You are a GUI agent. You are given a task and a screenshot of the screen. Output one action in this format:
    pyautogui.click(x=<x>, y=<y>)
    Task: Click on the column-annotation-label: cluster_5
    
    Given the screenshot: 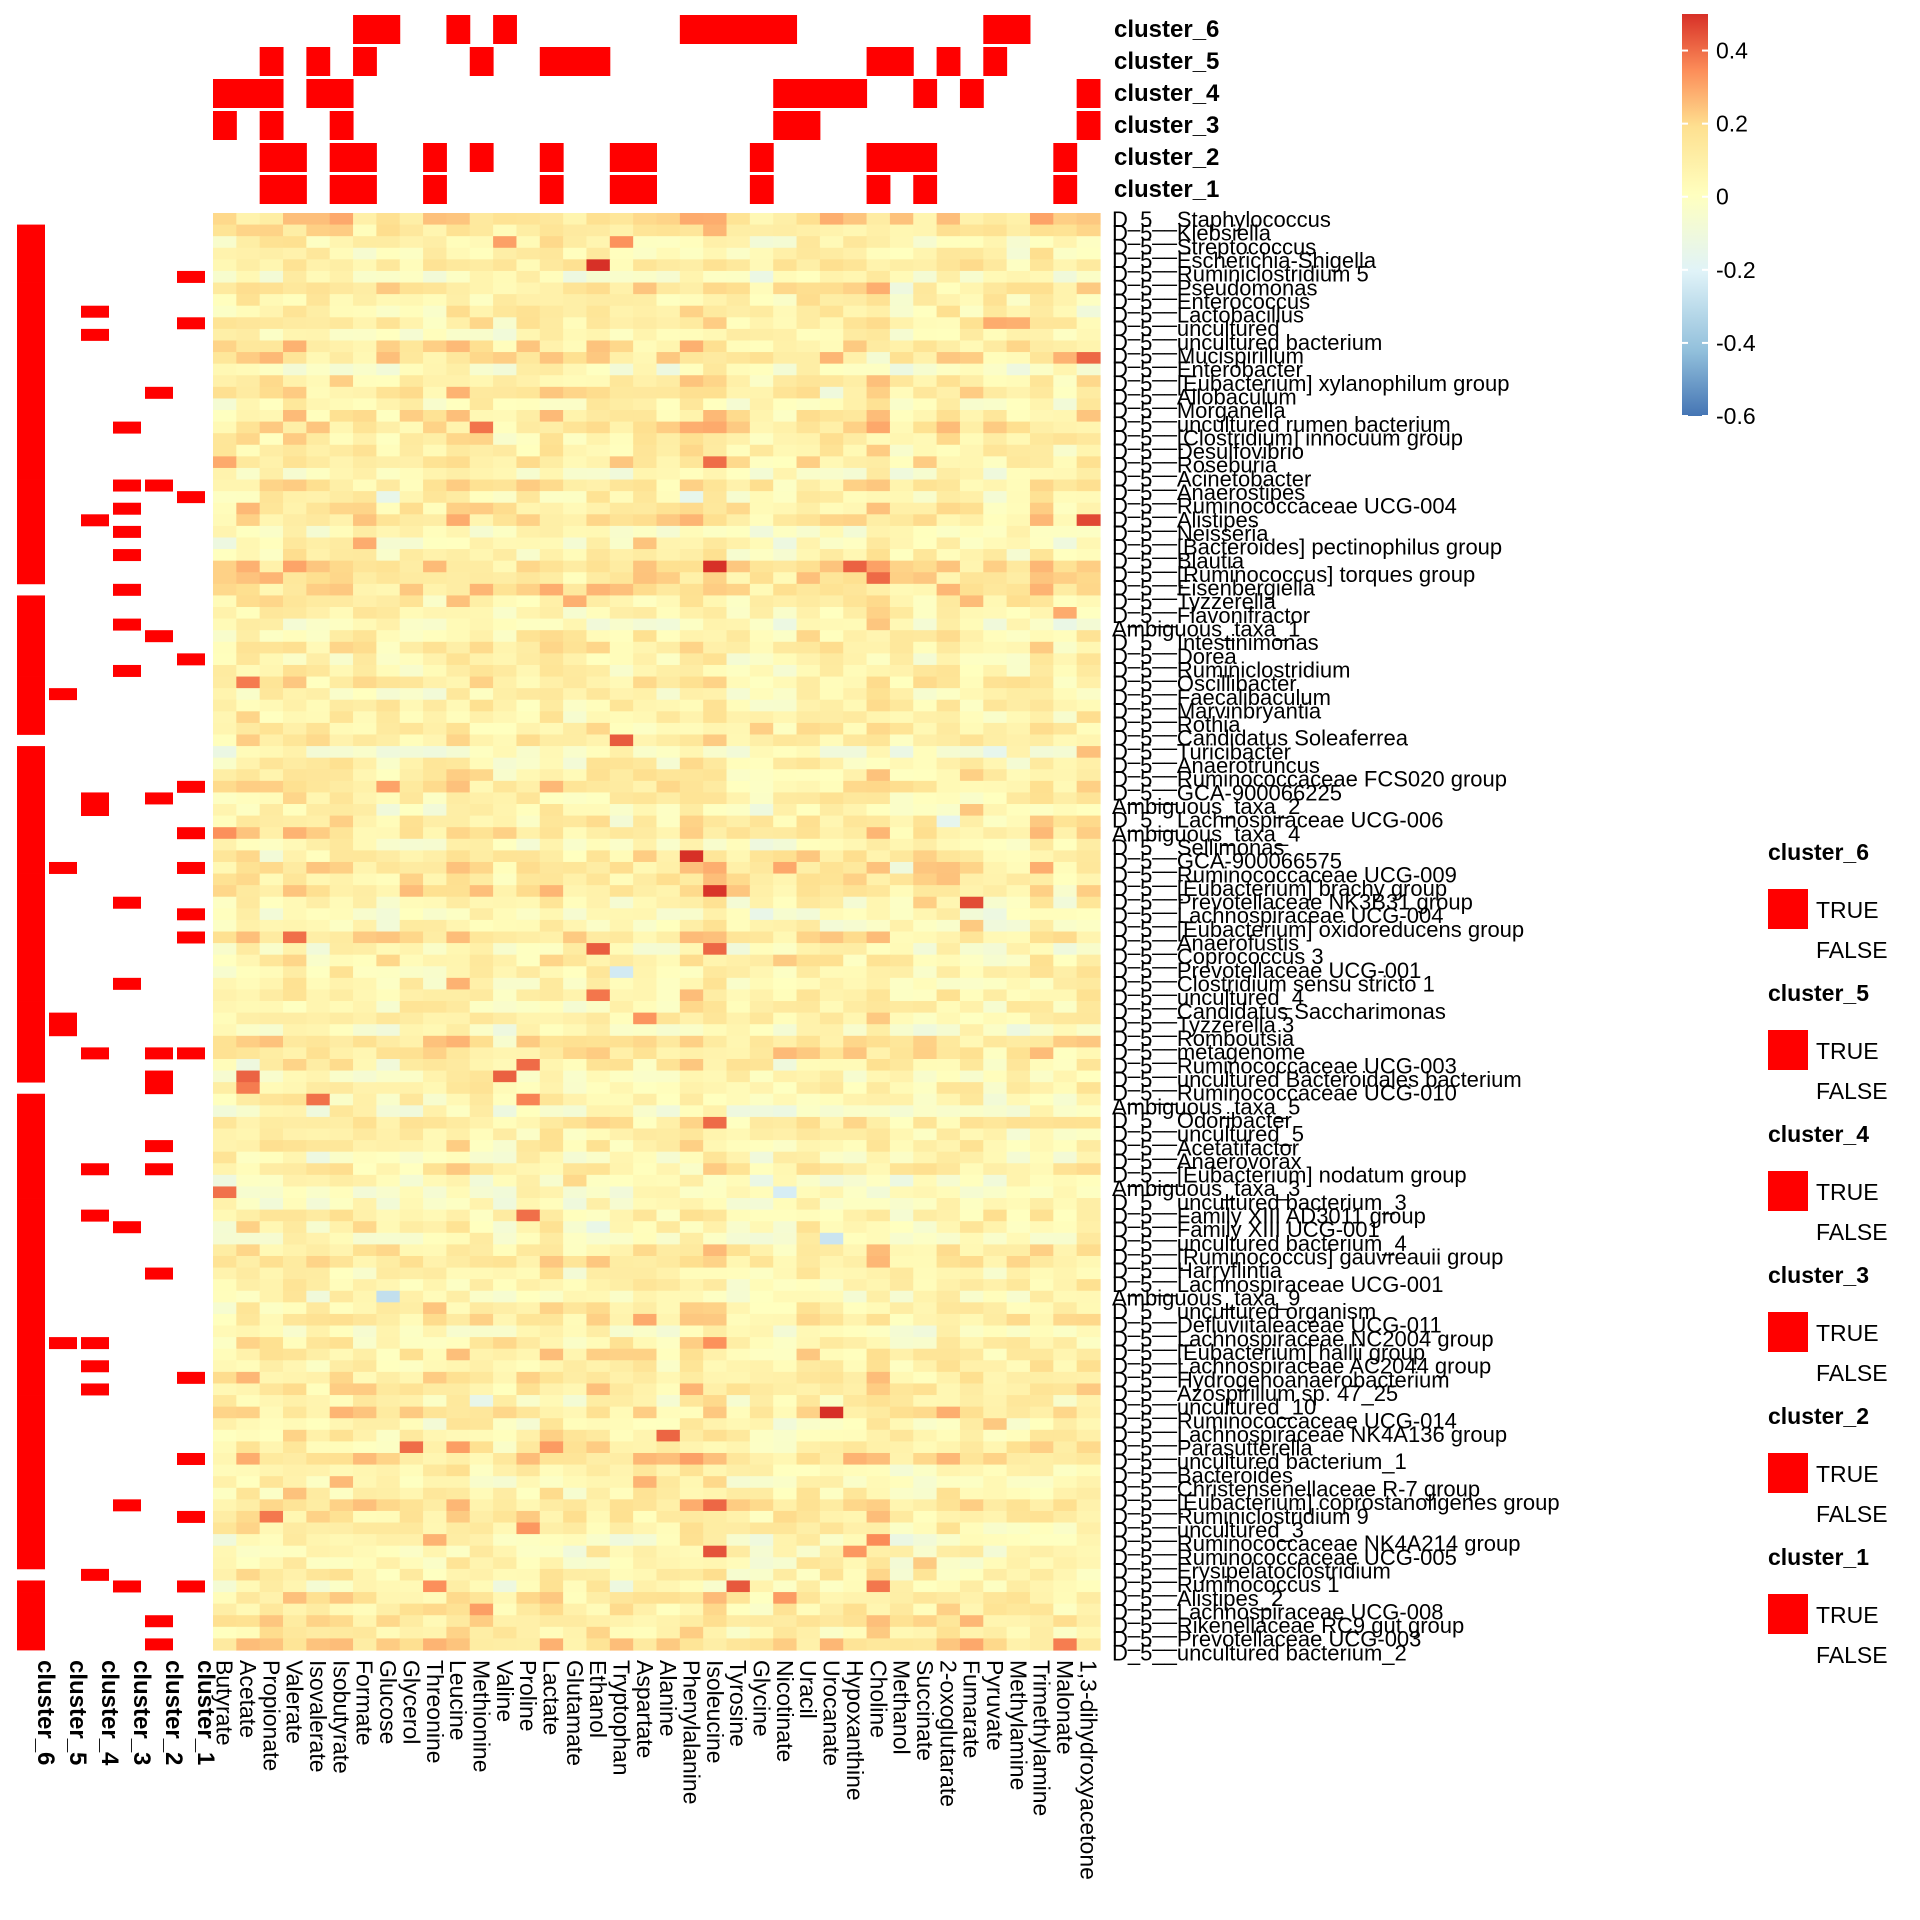 What is the action you would take?
    pyautogui.click(x=1166, y=61)
    